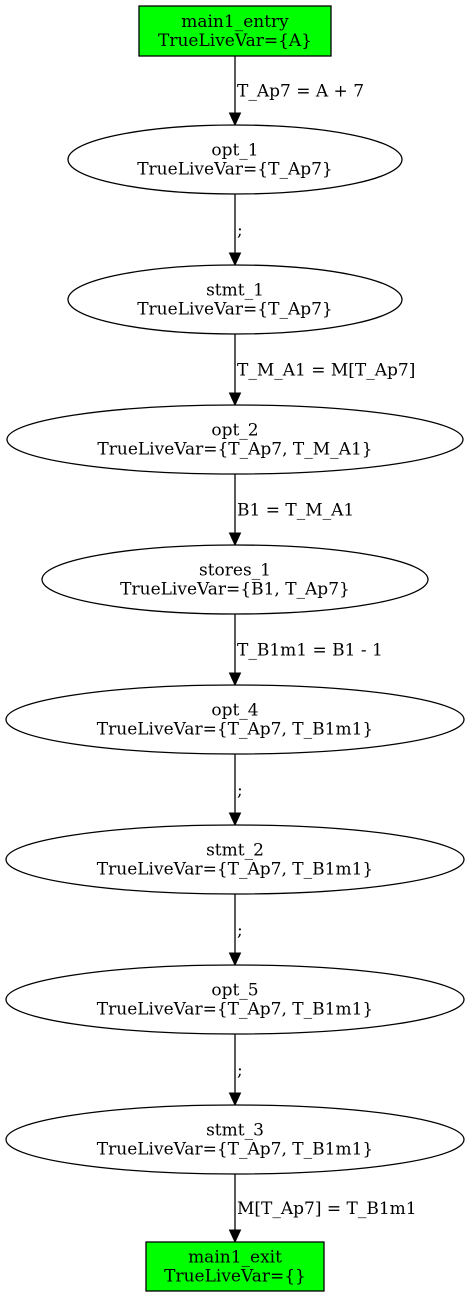  Describe the element at coordinates (326, 371) in the screenshot. I see `edge-label: T_M_A1 = M[T_Ap7]` at that location.